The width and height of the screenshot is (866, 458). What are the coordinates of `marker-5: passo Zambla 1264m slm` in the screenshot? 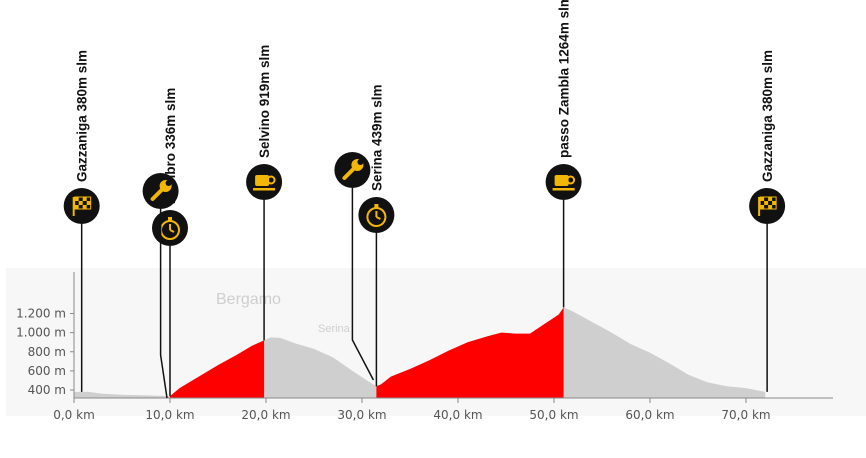 It's located at (563, 100).